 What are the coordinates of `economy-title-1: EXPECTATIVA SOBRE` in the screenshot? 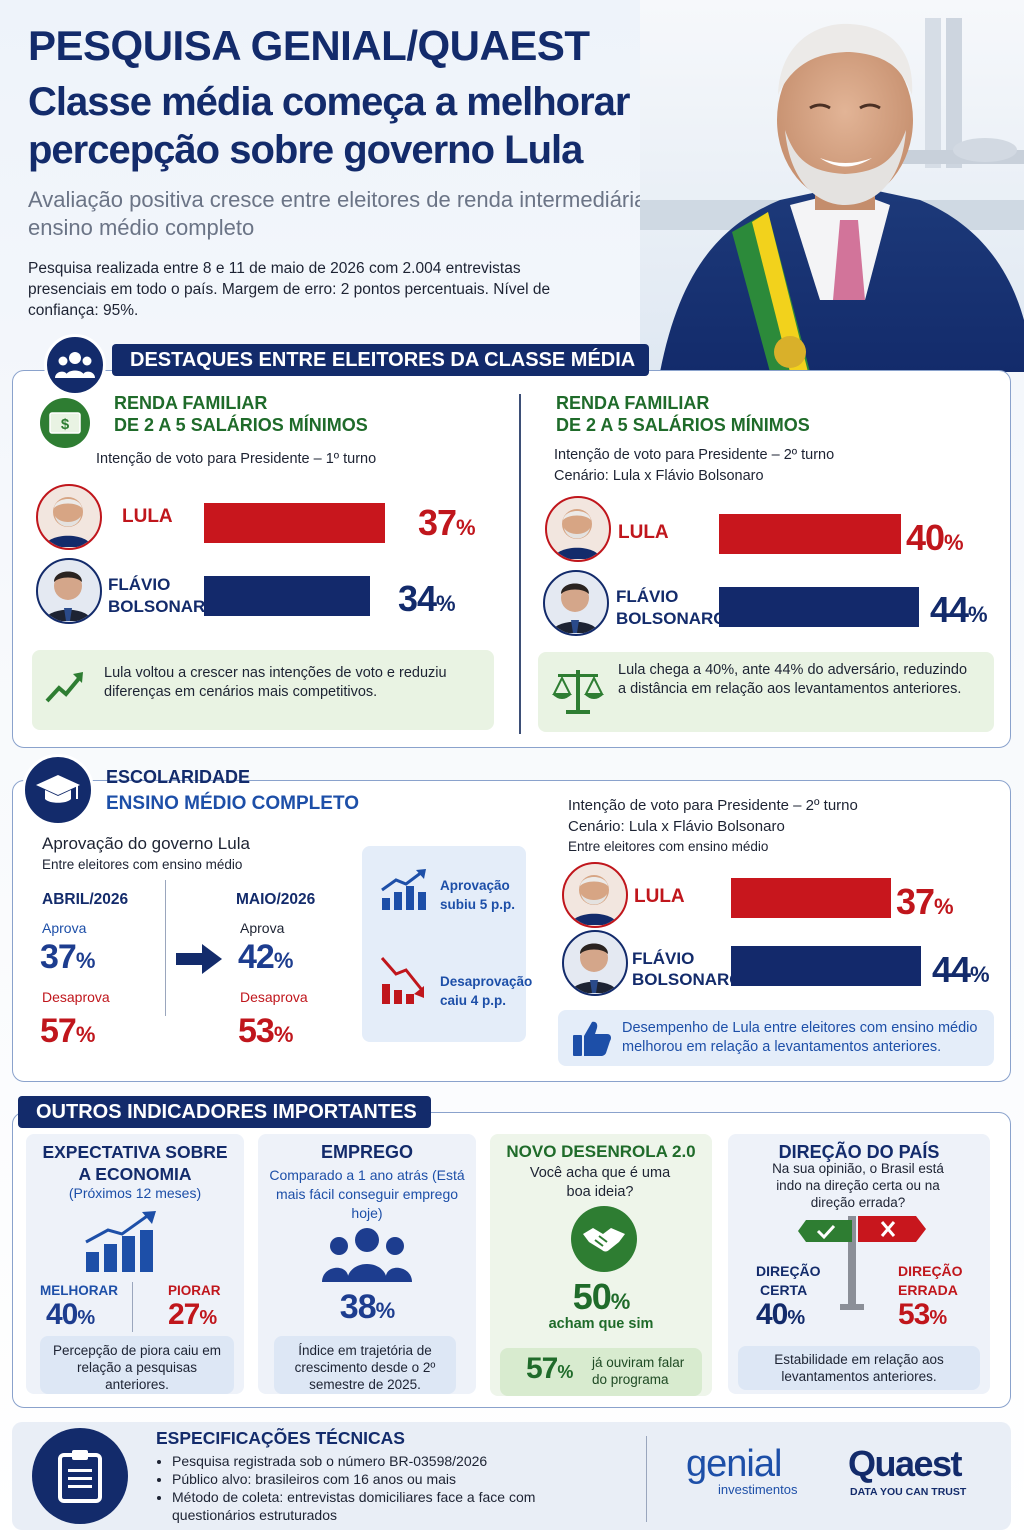 It's located at (135, 1152).